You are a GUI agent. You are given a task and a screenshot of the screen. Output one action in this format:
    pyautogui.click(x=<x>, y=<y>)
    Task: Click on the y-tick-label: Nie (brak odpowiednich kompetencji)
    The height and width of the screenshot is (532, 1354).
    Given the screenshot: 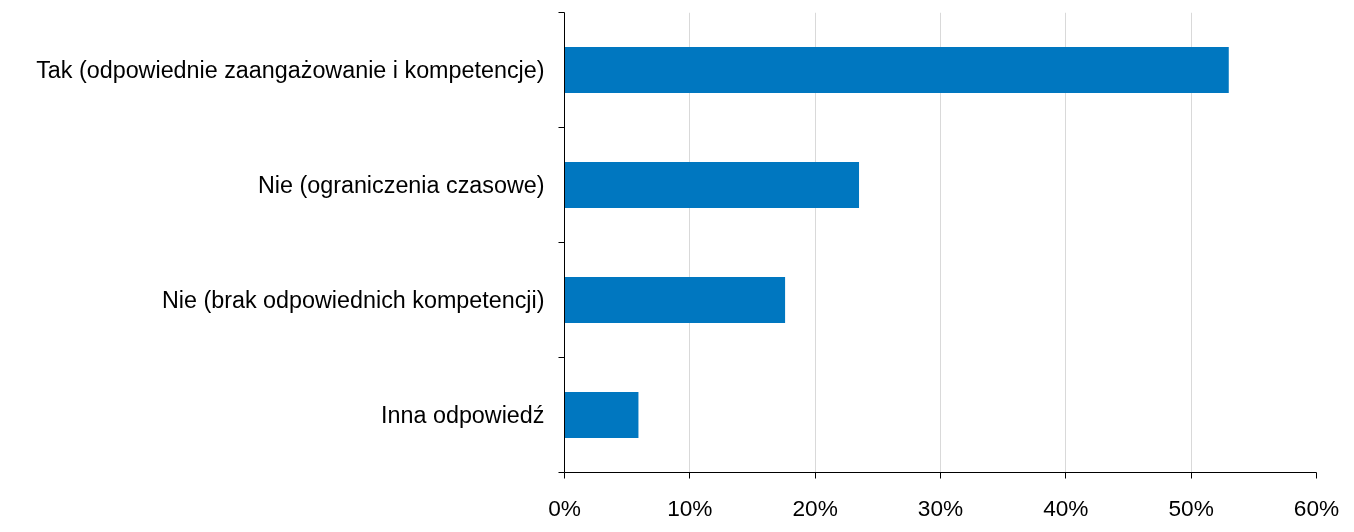 What is the action you would take?
    pyautogui.click(x=353, y=300)
    